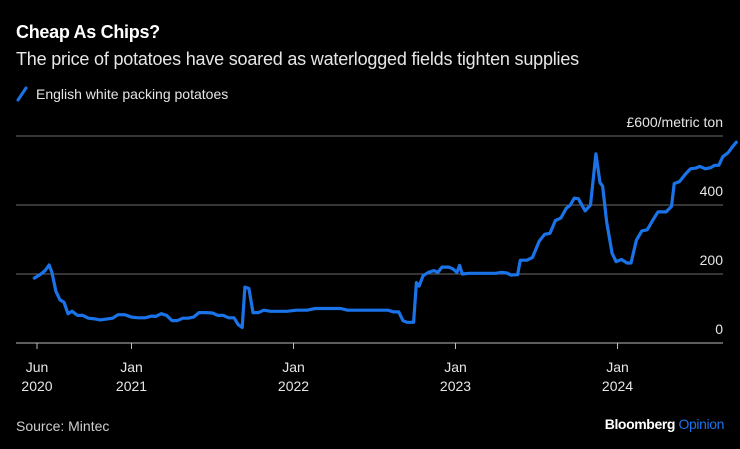  What do you see at coordinates (88, 32) in the screenshot?
I see `chart-title: Cheap As Chips?` at bounding box center [88, 32].